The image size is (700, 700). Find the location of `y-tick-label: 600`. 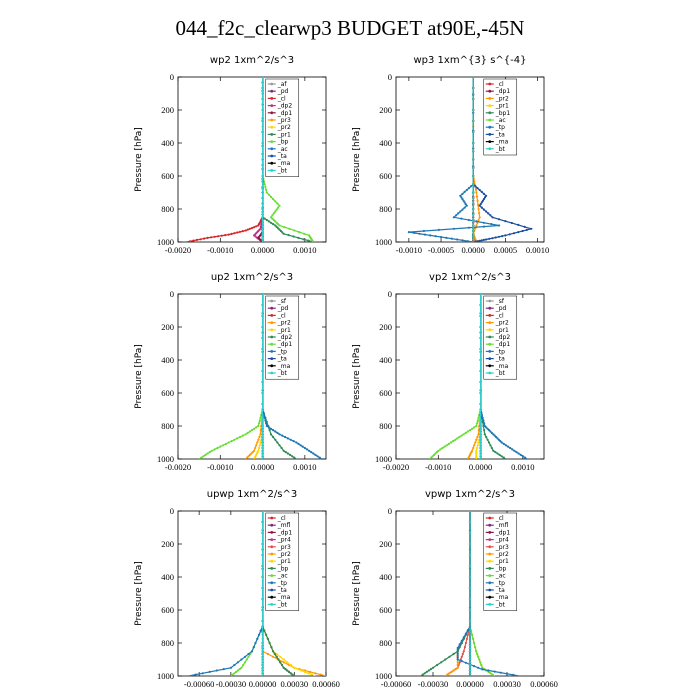

y-tick-label: 600 is located at coordinates (385, 393).